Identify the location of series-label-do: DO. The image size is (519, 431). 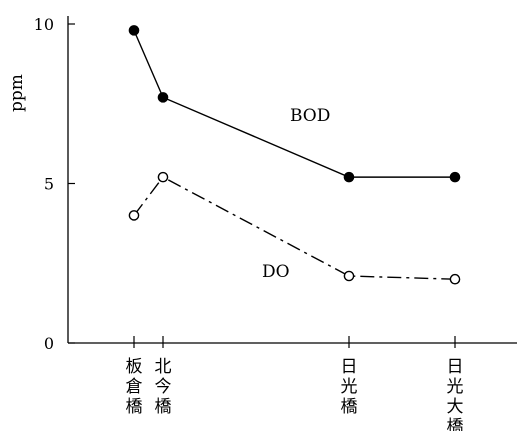
(276, 272).